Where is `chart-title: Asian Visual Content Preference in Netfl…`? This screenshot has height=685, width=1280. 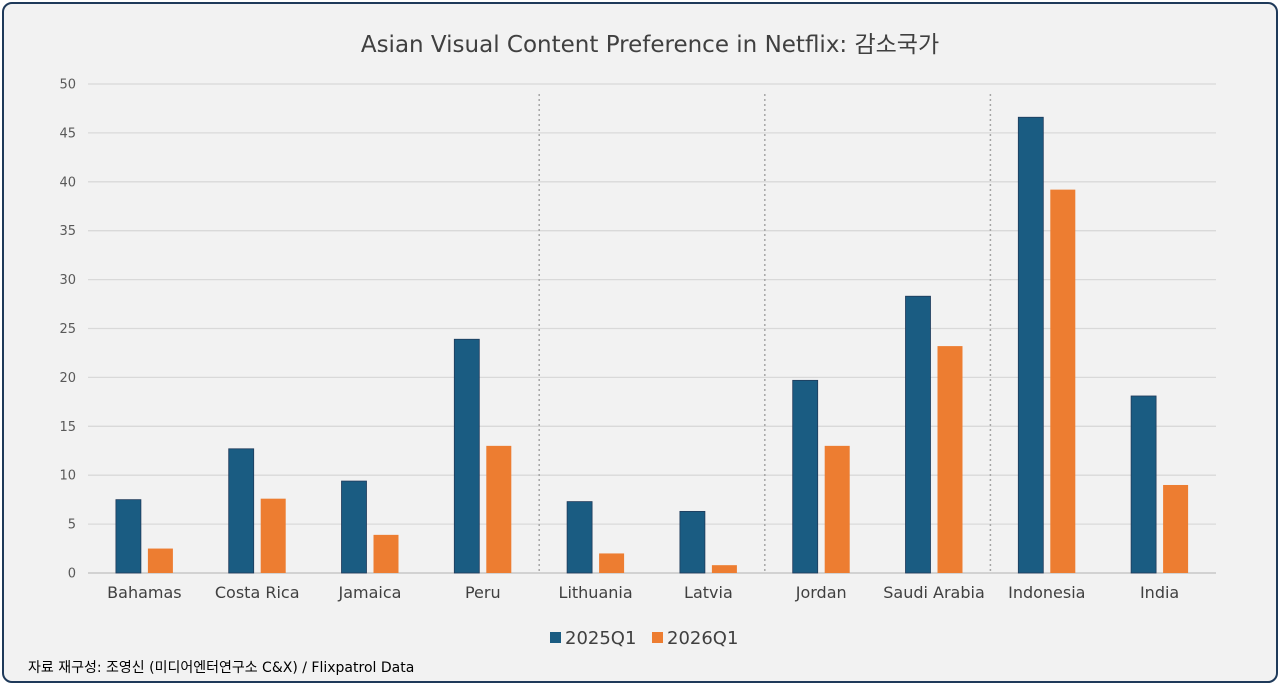 chart-title: Asian Visual Content Preference in Netfl… is located at coordinates (650, 45).